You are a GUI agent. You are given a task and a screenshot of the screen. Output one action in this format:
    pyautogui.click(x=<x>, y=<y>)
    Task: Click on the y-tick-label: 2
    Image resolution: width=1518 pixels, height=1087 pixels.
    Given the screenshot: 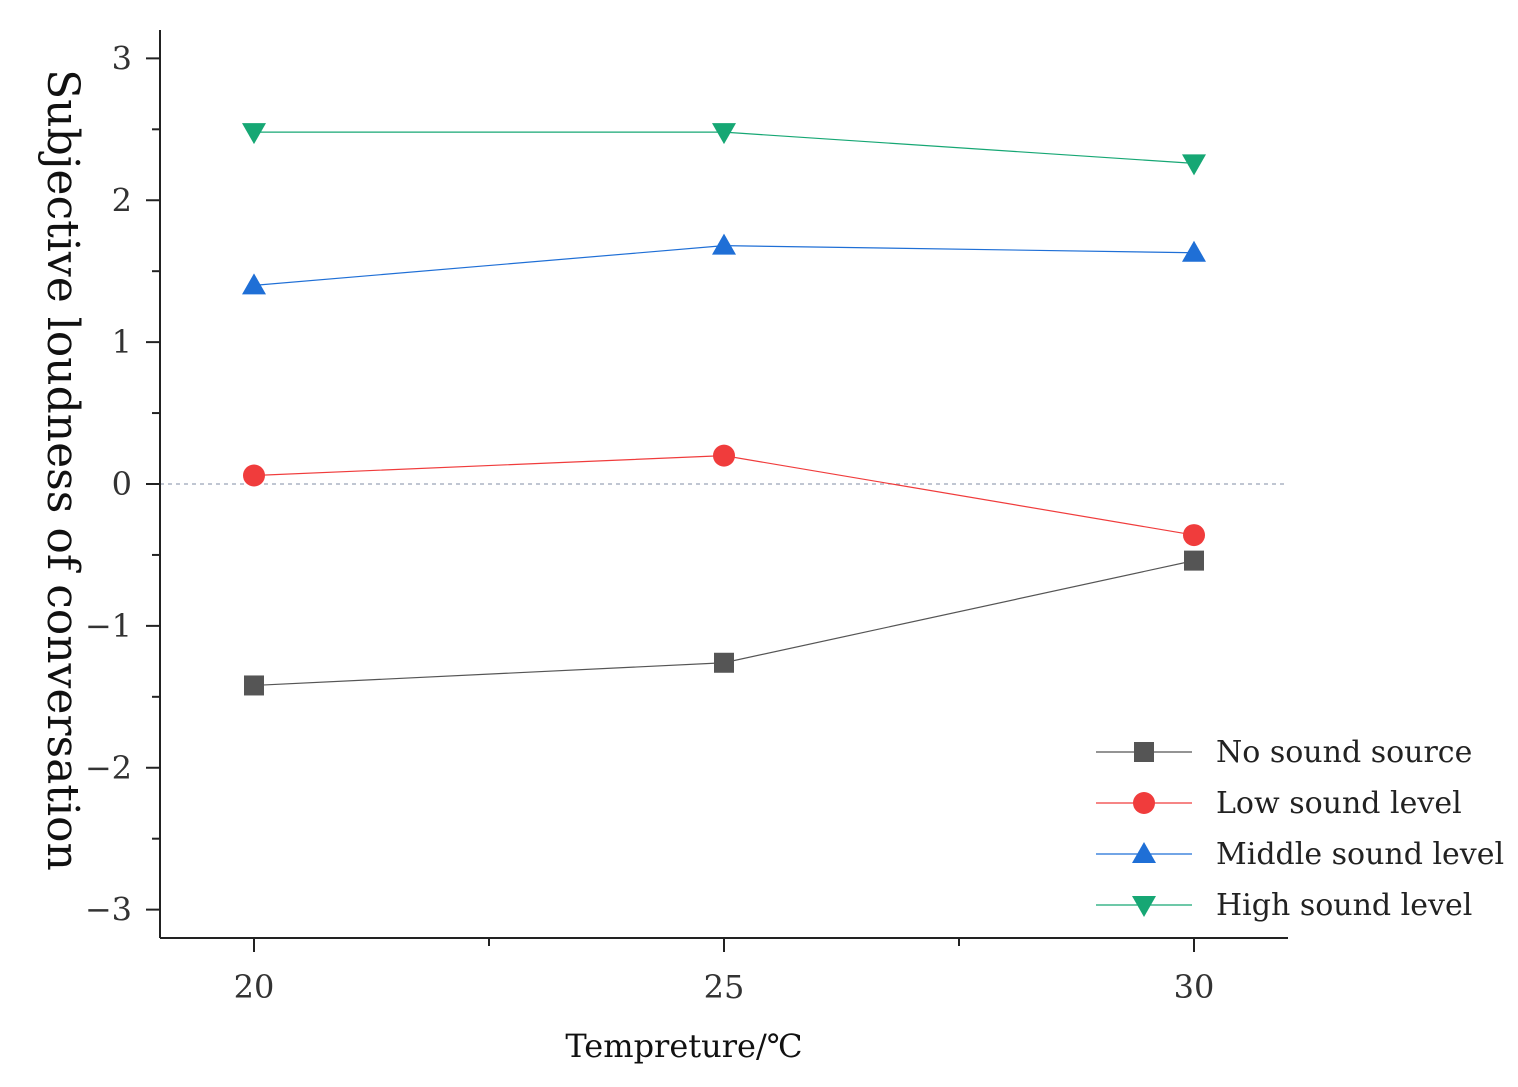 What is the action you would take?
    pyautogui.click(x=122, y=200)
    